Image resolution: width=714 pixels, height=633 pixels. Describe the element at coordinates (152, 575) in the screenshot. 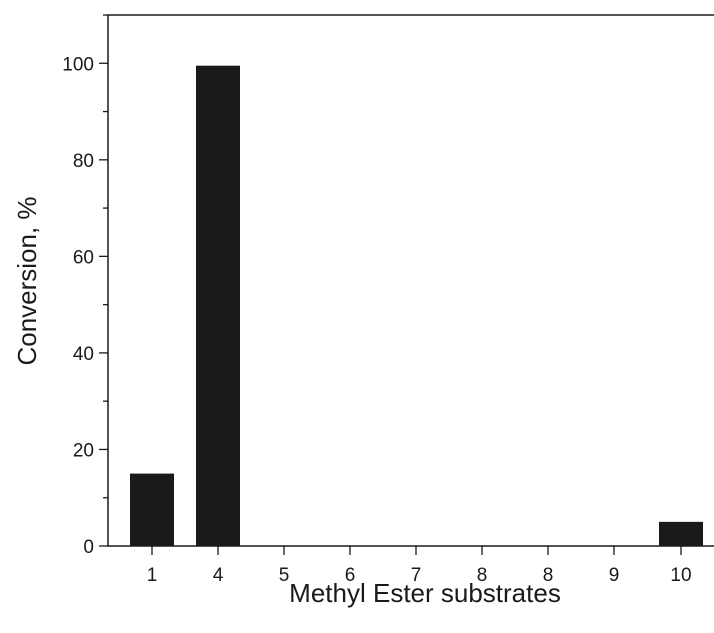

I see `x-tick-label: 1` at that location.